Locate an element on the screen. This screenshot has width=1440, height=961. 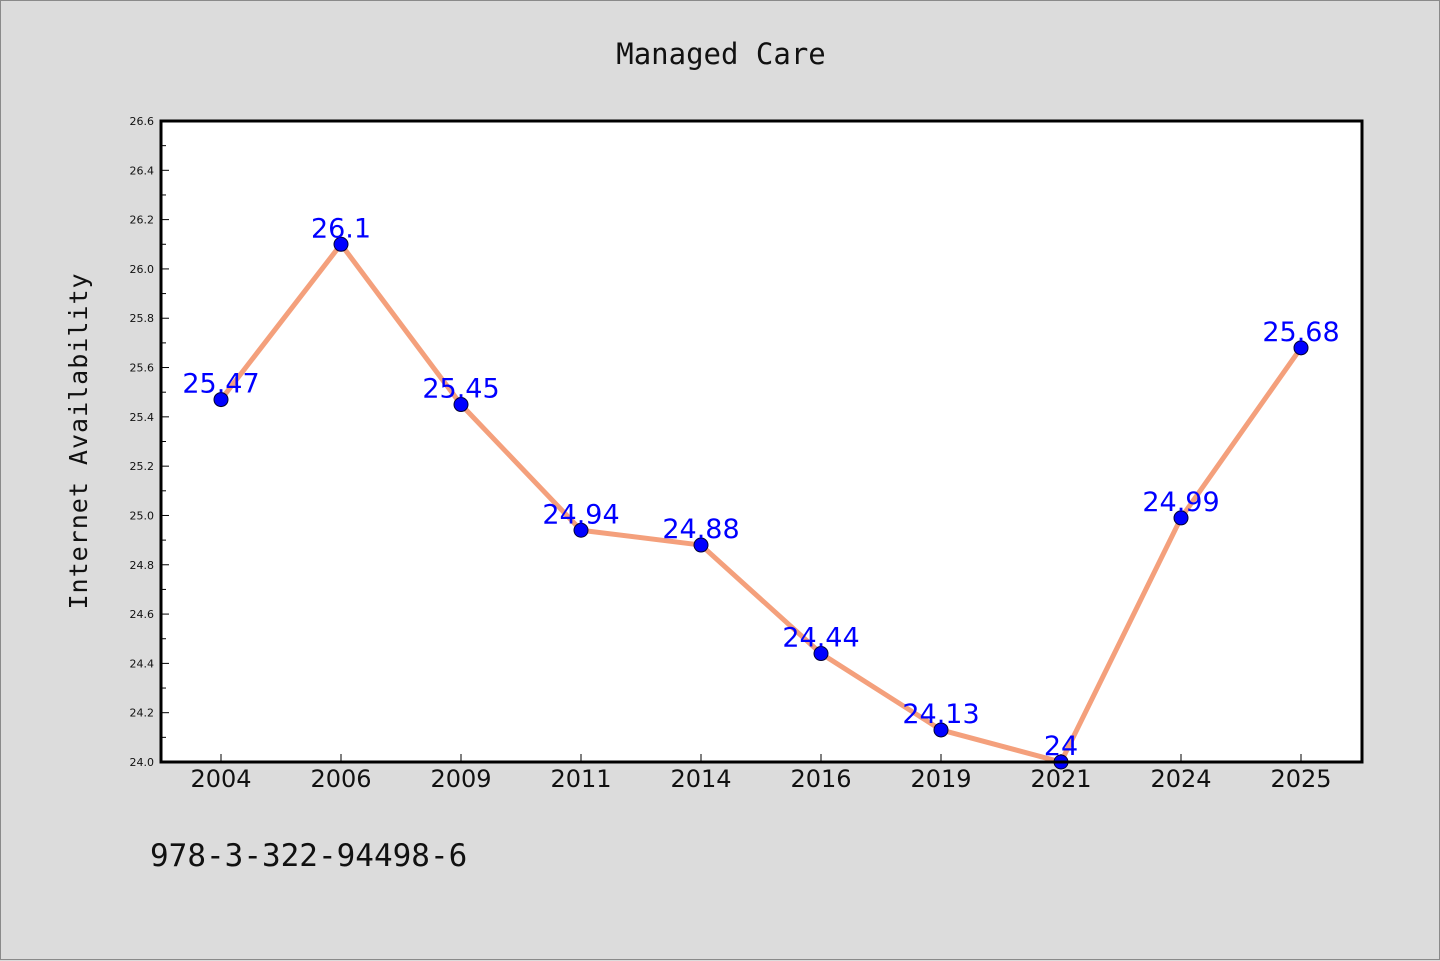
x-tick-label: 2016 is located at coordinates (820, 779).